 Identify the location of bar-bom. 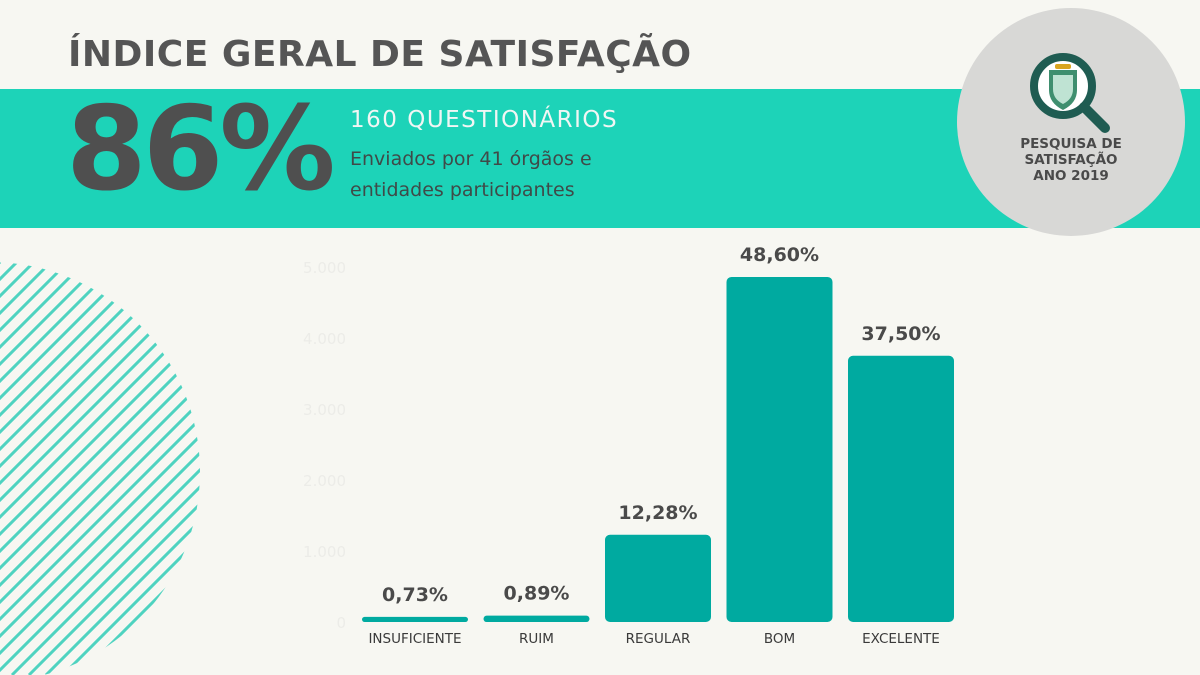
(779, 449).